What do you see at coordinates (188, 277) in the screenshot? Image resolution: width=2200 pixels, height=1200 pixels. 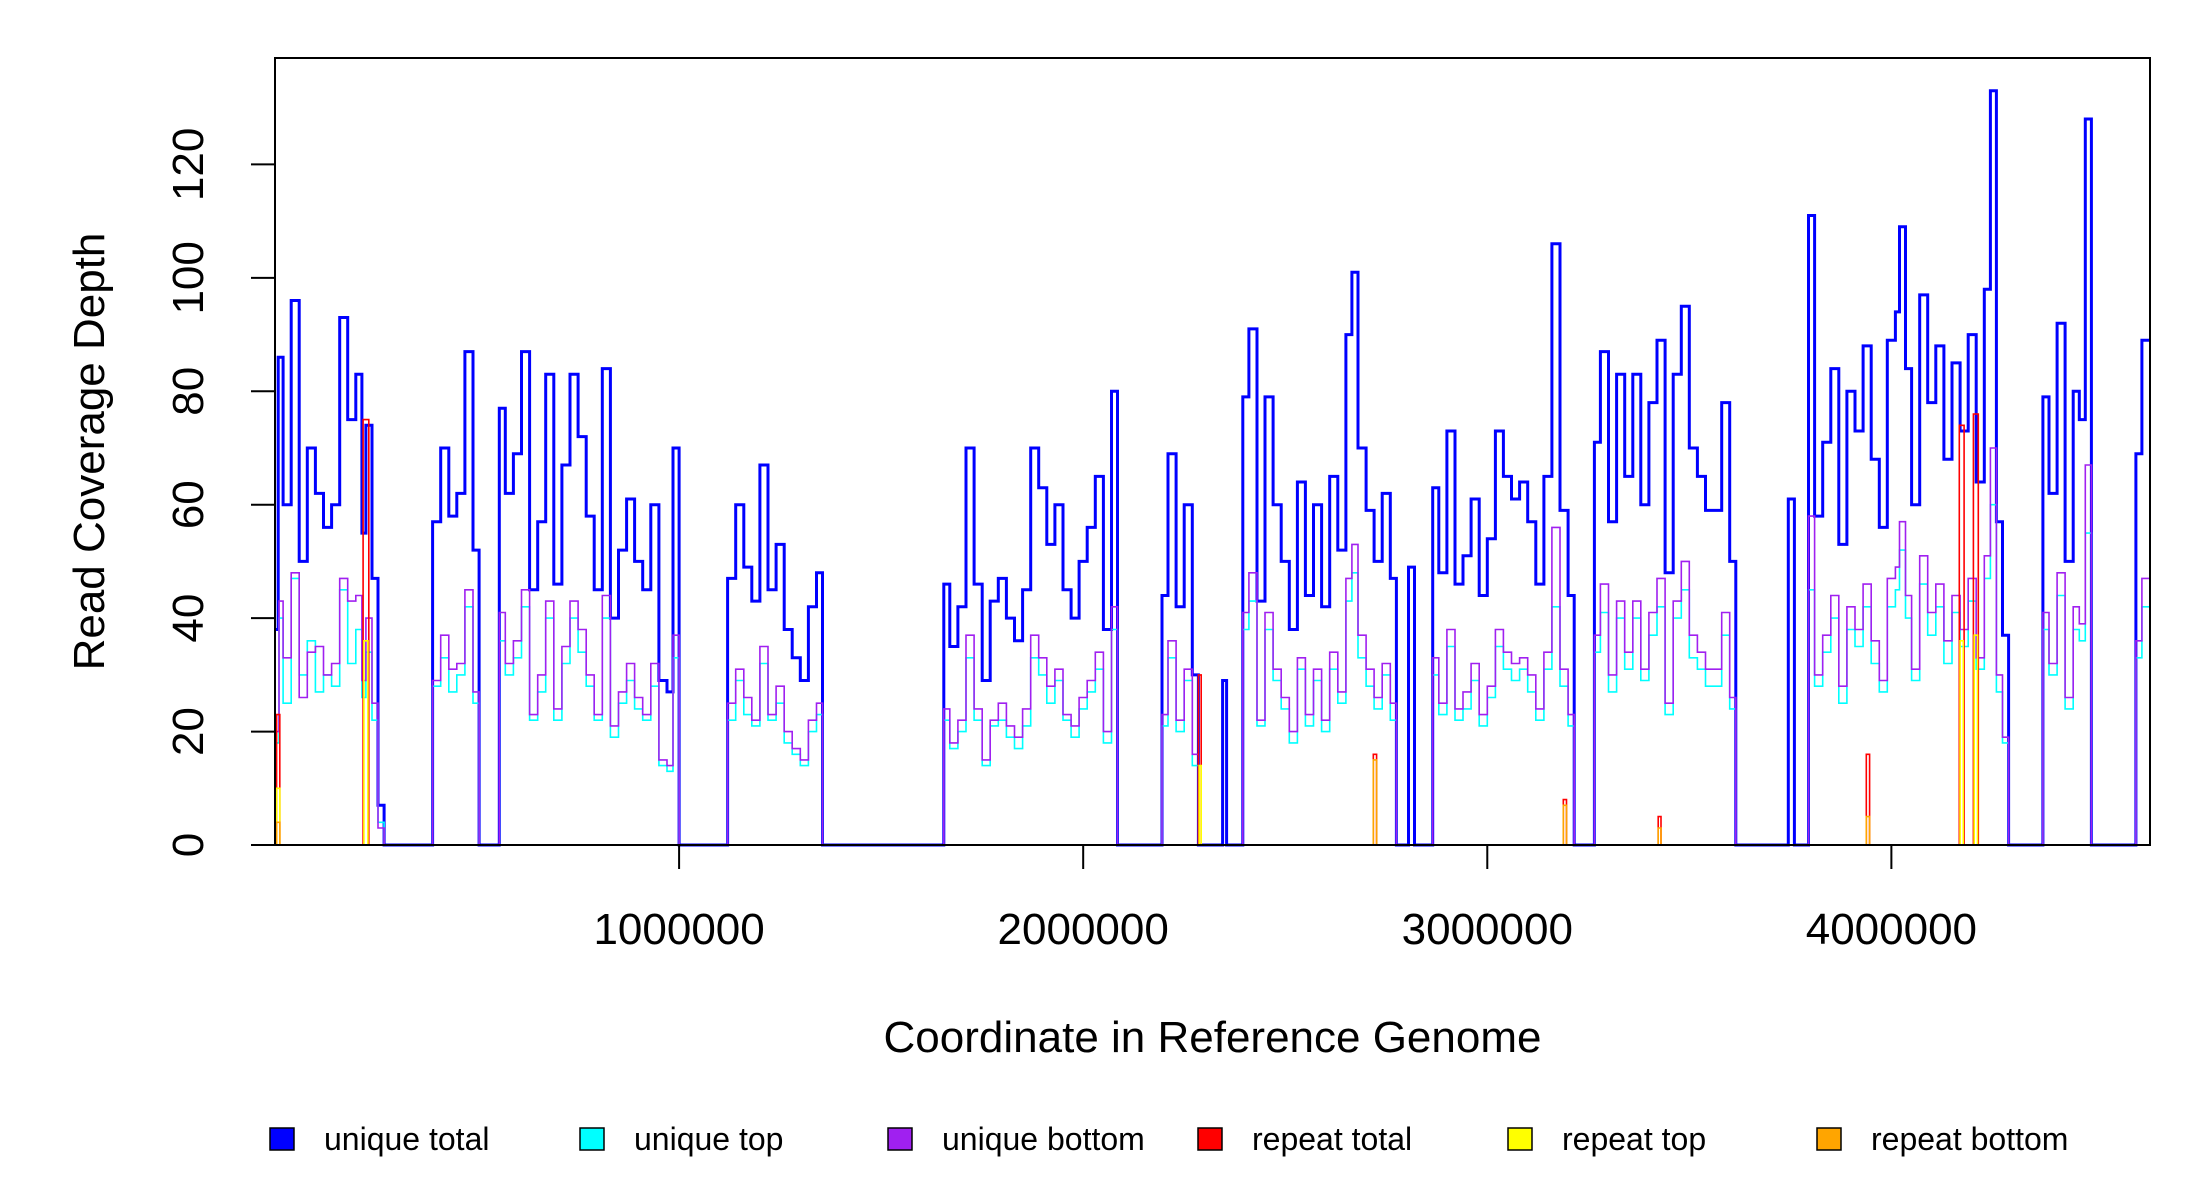 I see `y-tick-label: 100` at bounding box center [188, 277].